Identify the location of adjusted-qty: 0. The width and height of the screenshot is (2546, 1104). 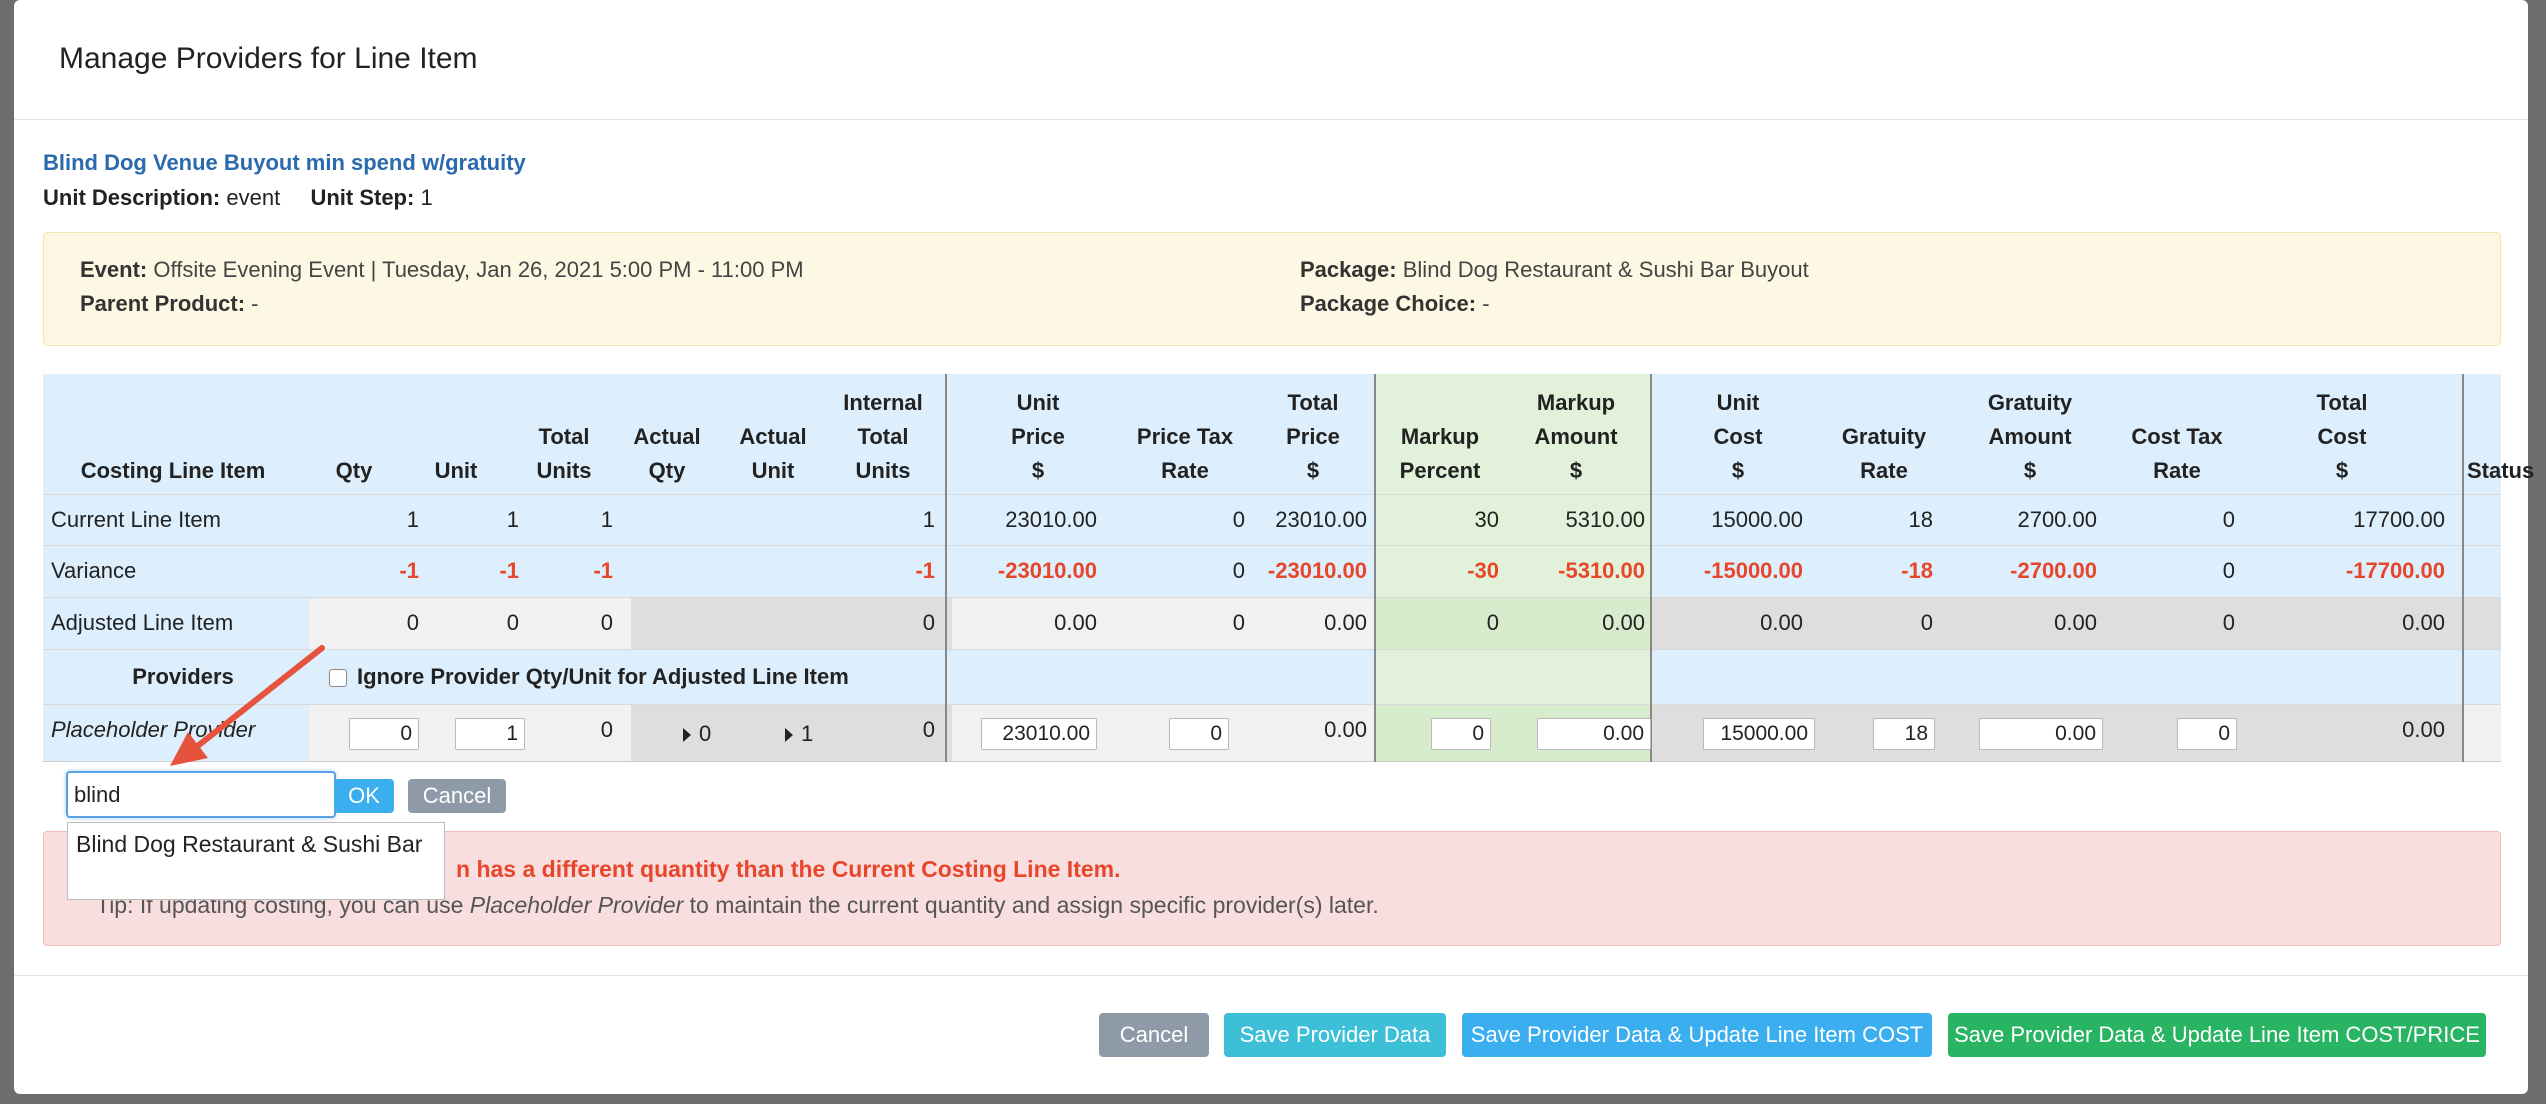
(412, 622).